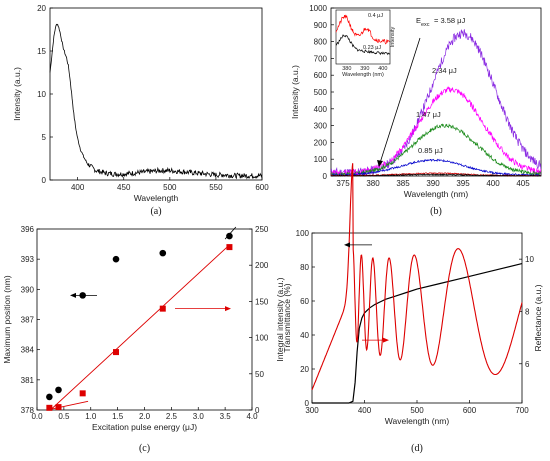  Describe the element at coordinates (312, 410) in the screenshot. I see `x-tick-label: 300` at that location.